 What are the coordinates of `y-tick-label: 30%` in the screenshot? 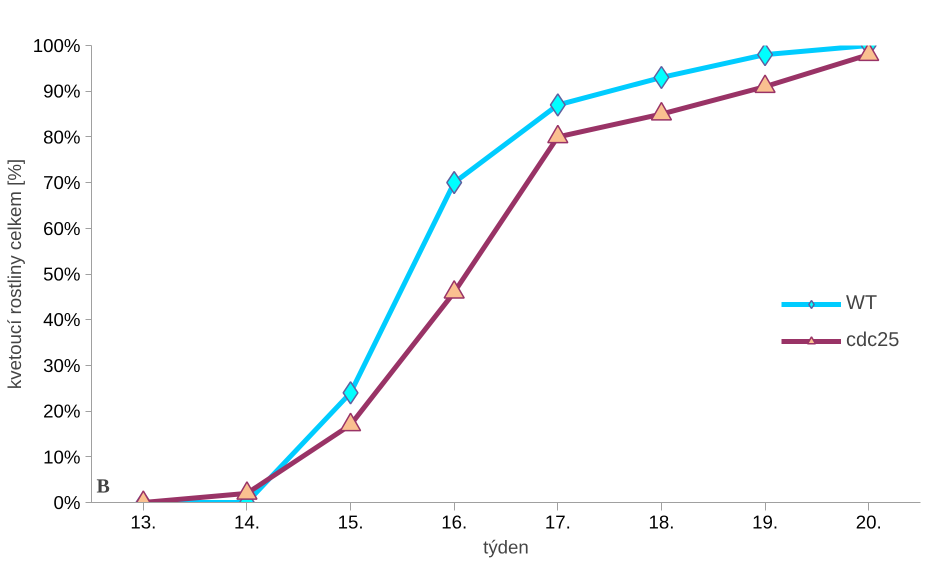 It's located at (62, 365).